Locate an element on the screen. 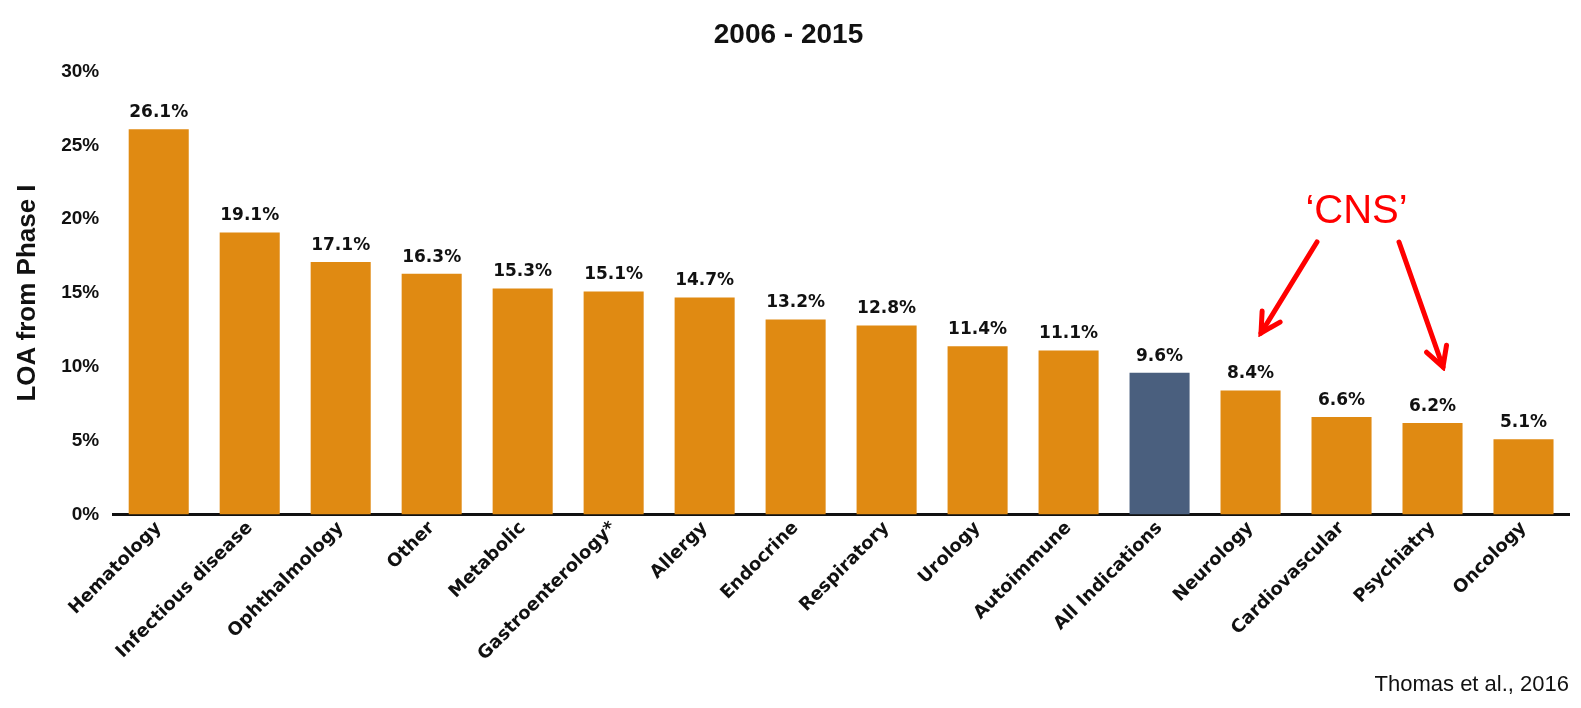 This screenshot has width=1581, height=708. y-tick-label: 15% is located at coordinates (80, 292).